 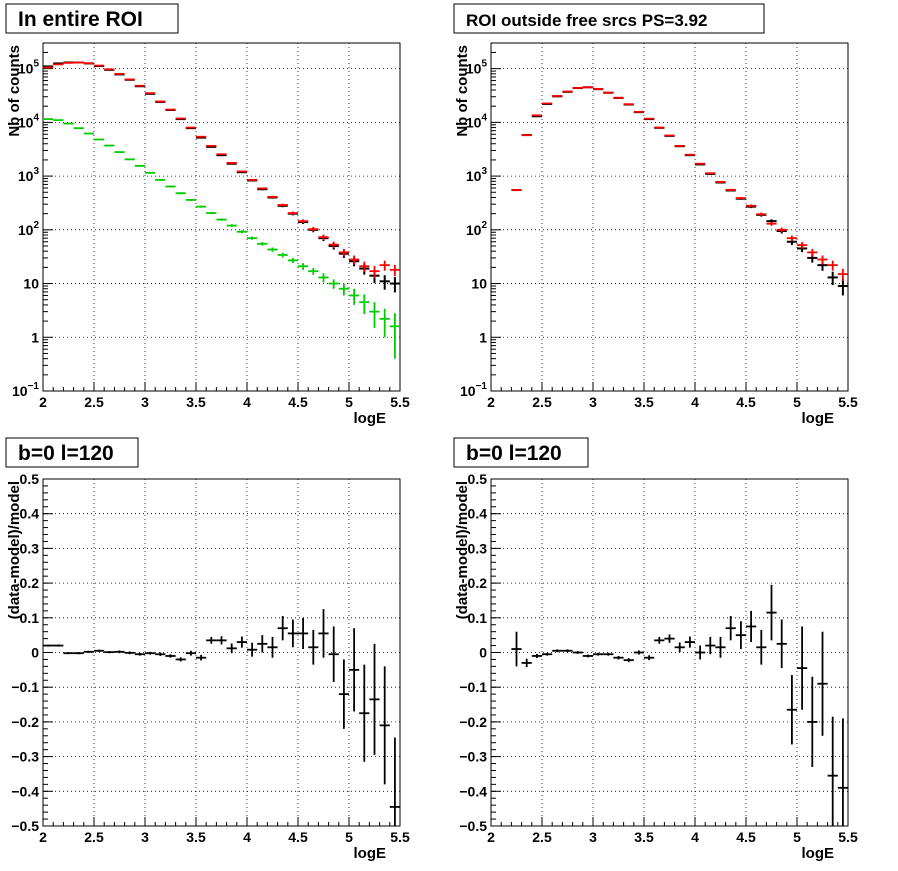 I want to click on y-tick-label: −0.2, so click(x=473, y=722).